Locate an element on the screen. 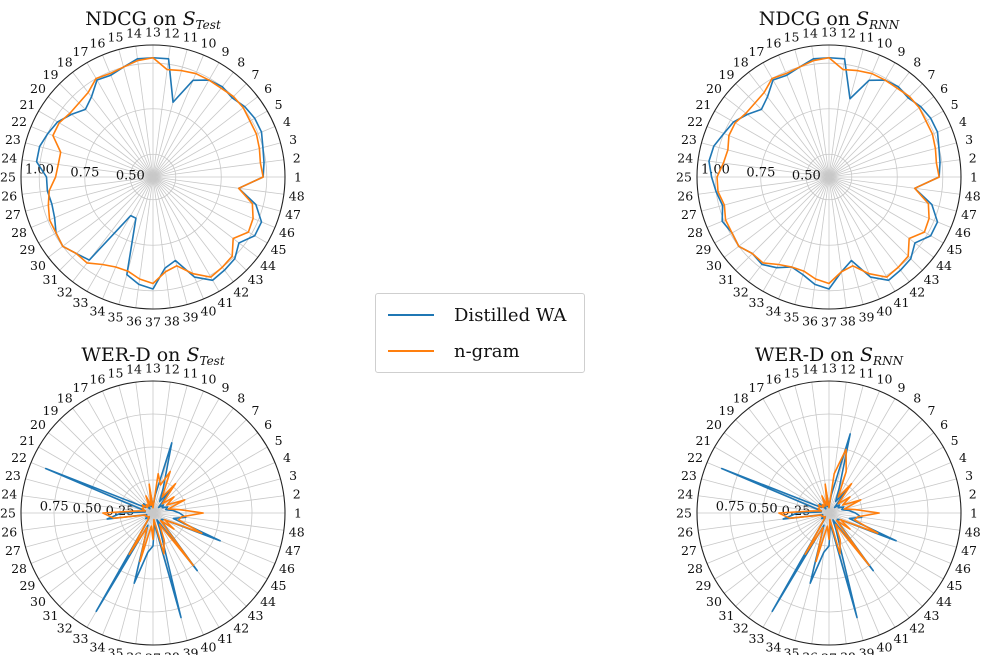 This screenshot has height=655, width=982. category-label: 29 is located at coordinates (703, 249).